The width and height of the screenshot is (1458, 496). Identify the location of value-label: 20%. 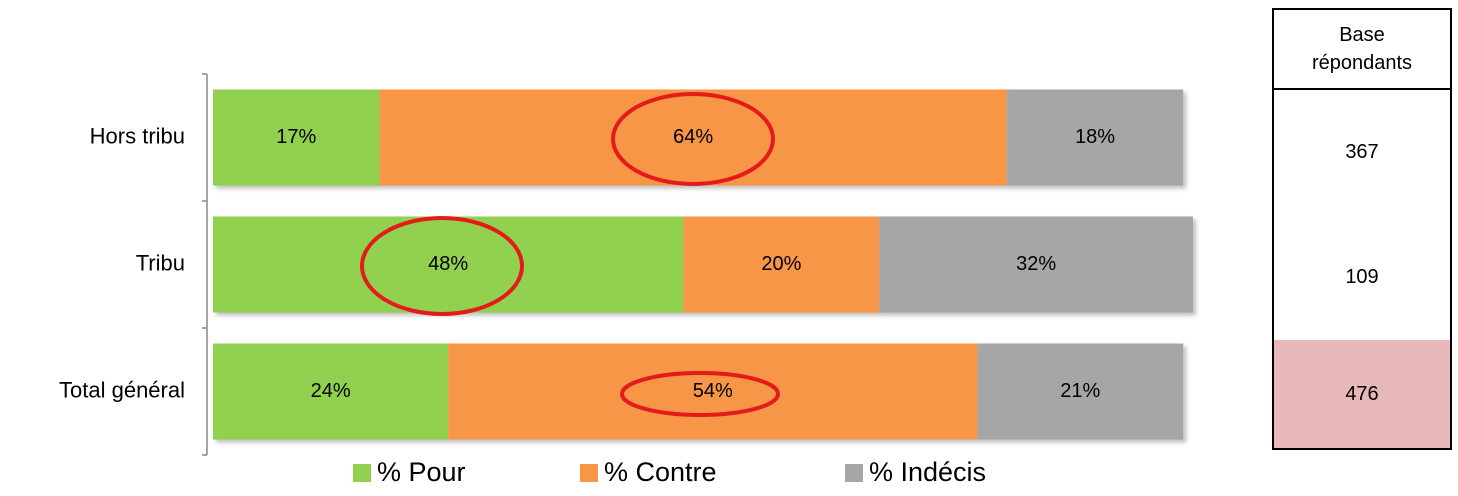
(781, 264).